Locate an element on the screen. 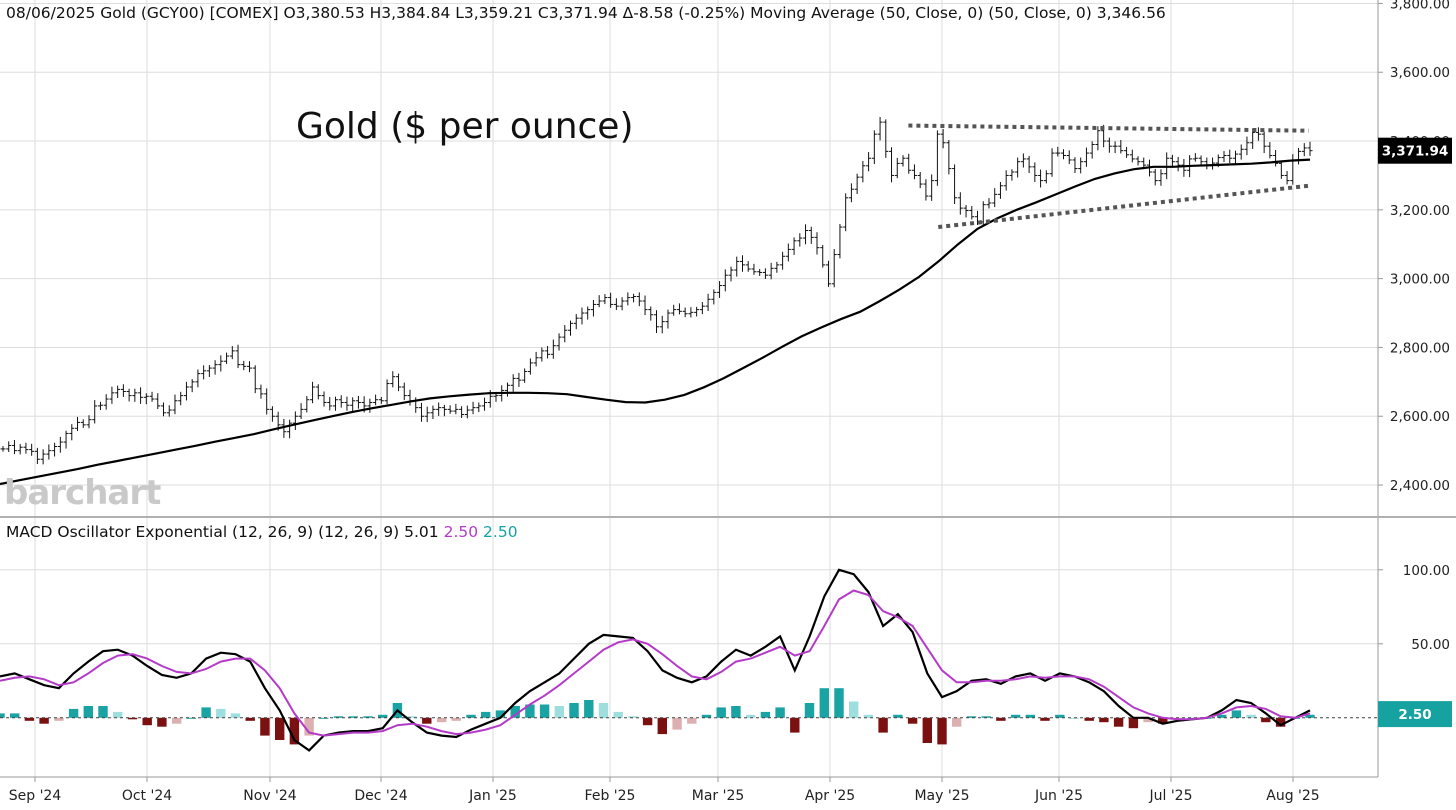 The image size is (1456, 810). header-close: C3,371.94 is located at coordinates (577, 13).